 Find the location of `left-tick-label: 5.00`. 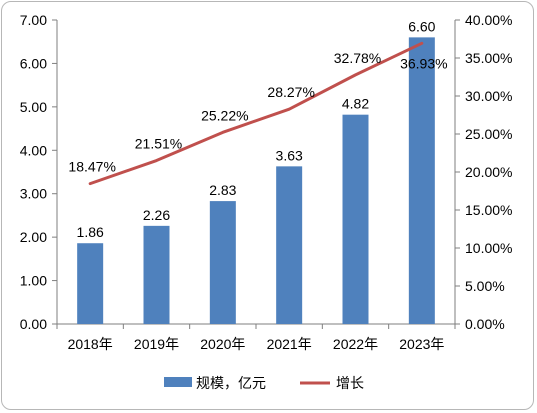

left-tick-label: 5.00 is located at coordinates (33, 107).